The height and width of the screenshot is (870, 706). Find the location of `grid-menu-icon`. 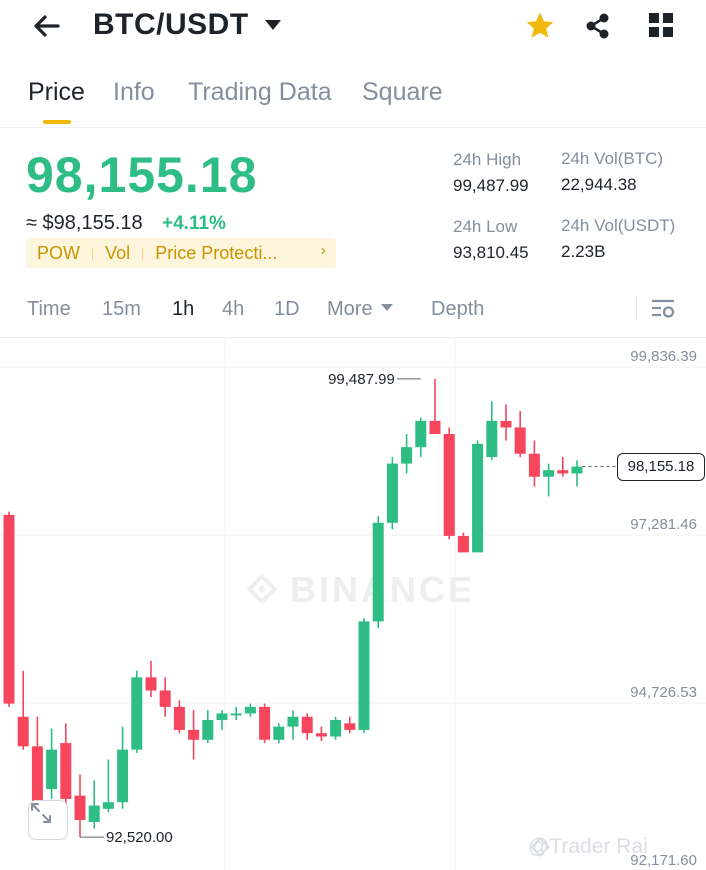

grid-menu-icon is located at coordinates (661, 25).